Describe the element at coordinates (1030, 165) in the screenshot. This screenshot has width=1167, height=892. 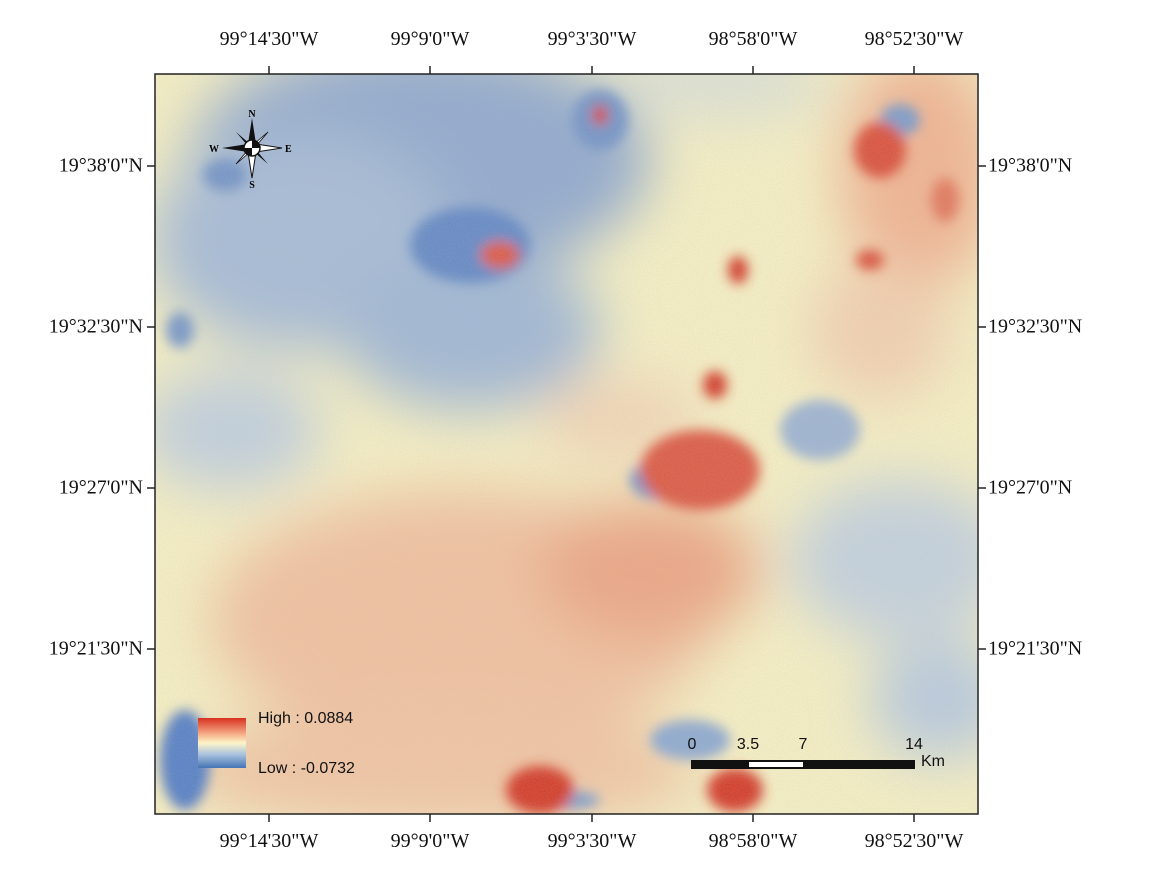
I see `right-lat-label: 19°38'0"N` at that location.